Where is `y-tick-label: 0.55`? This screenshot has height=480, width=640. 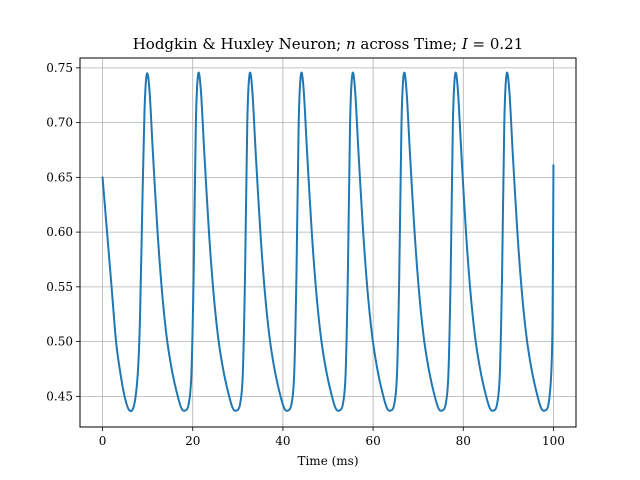
y-tick-label: 0.55 is located at coordinates (59, 287).